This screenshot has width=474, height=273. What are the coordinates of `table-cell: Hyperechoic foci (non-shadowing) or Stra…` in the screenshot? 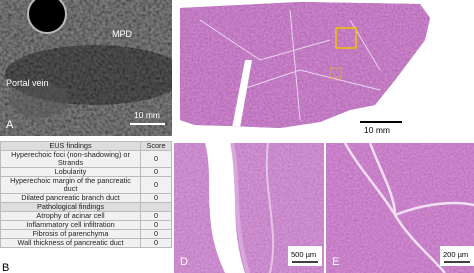 It's located at (70, 159).